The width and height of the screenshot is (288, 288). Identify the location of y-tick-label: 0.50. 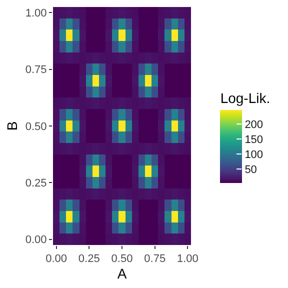
(36, 126).